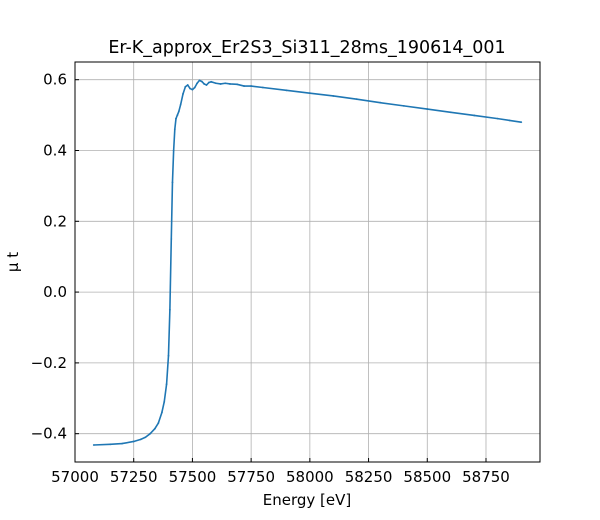 This screenshot has width=600, height=520. I want to click on y-tick-label: 0.0, so click(55, 292).